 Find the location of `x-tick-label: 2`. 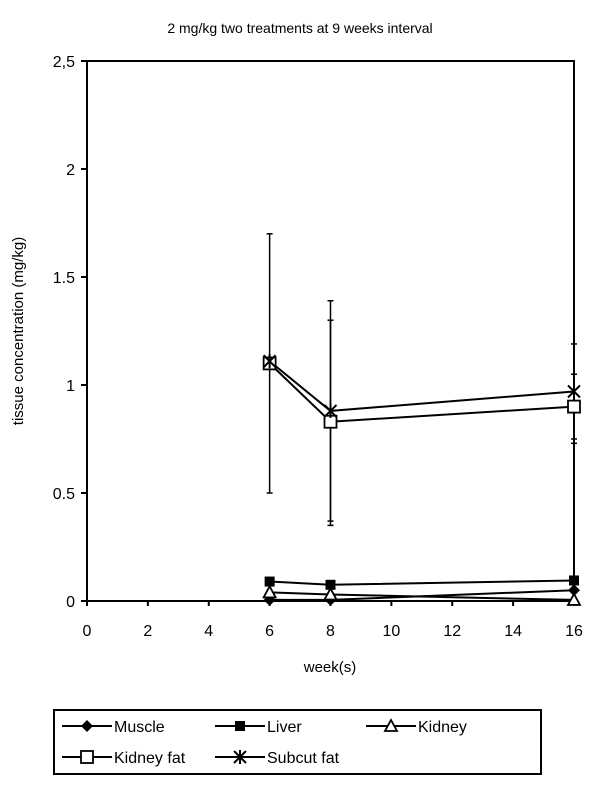

x-tick-label: 2 is located at coordinates (147, 631).